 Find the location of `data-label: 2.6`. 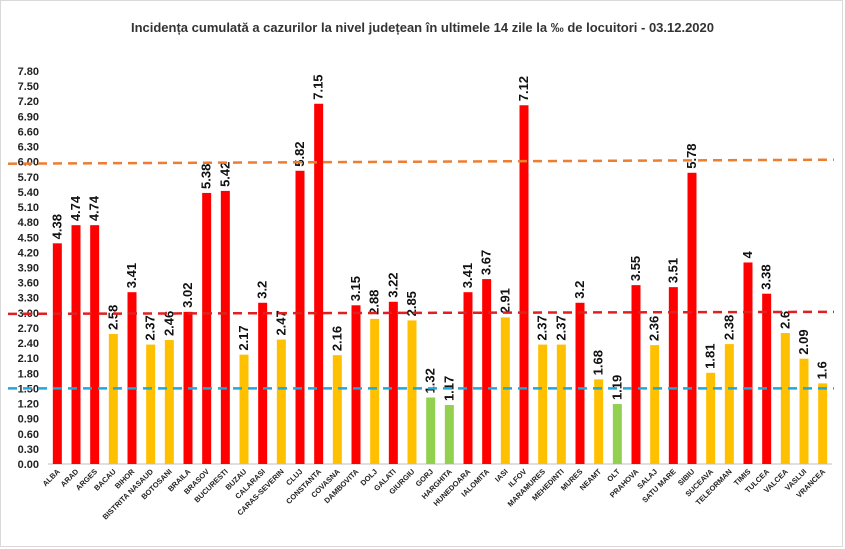

data-label: 2.6 is located at coordinates (784, 320).